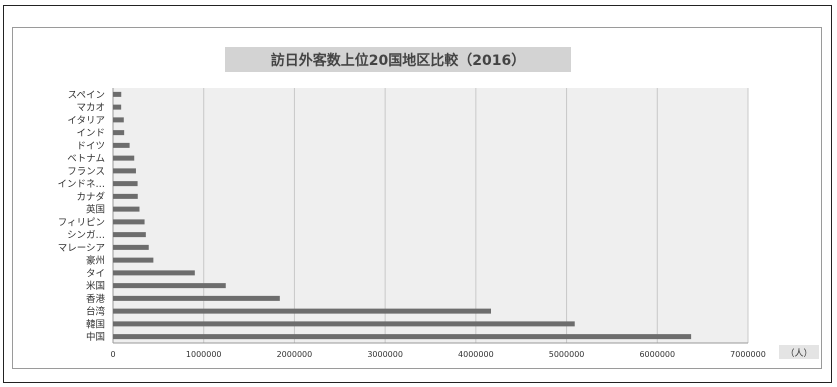  What do you see at coordinates (81, 222) in the screenshot?
I see `category-label: フィリピン` at bounding box center [81, 222].